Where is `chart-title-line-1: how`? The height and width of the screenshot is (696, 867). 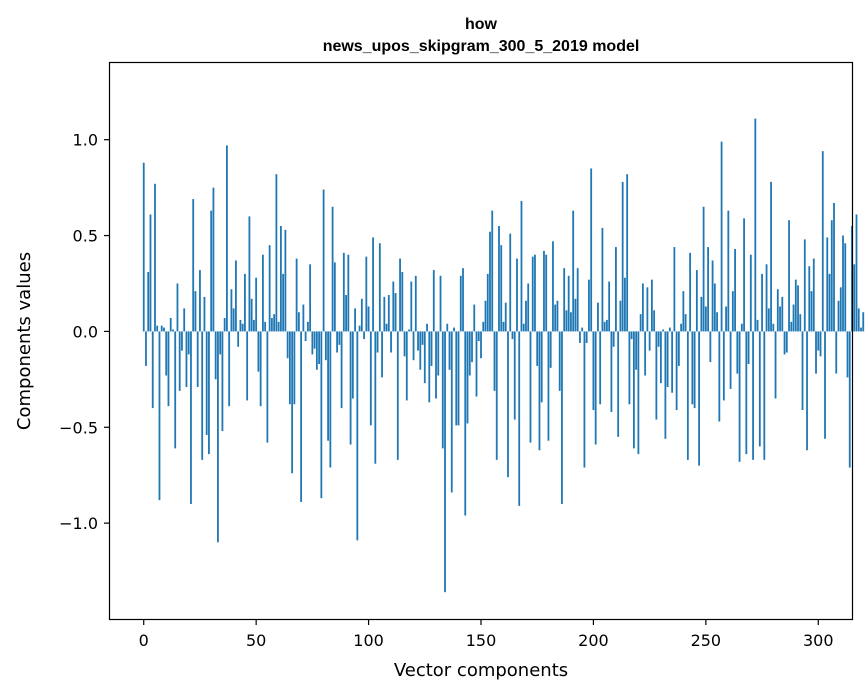 chart-title-line-1: how is located at coordinates (481, 24).